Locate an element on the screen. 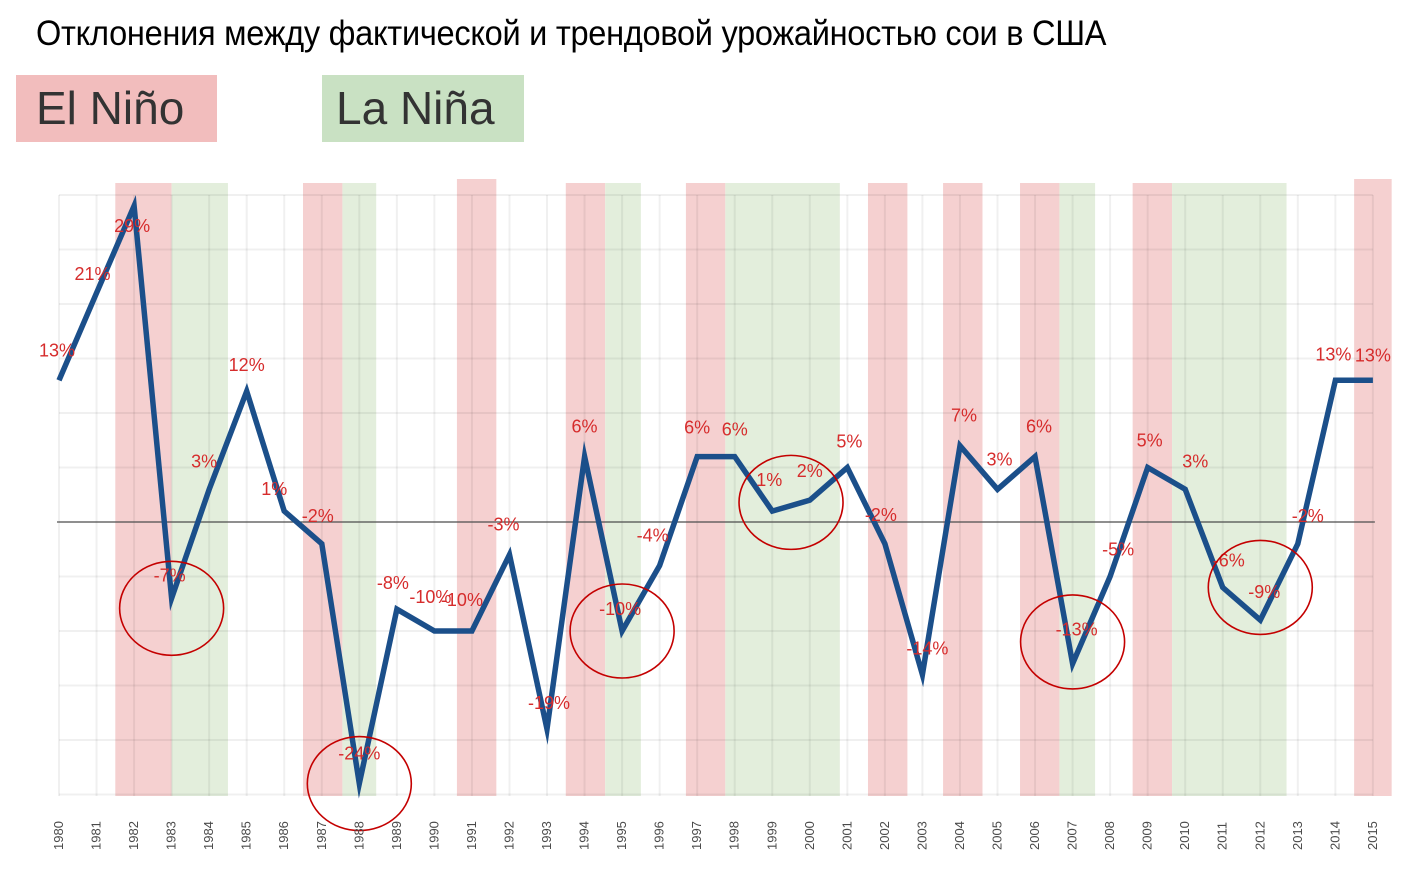 Image resolution: width=1403 pixels, height=875 pixels. x-tick-label: 1989 is located at coordinates (396, 835).